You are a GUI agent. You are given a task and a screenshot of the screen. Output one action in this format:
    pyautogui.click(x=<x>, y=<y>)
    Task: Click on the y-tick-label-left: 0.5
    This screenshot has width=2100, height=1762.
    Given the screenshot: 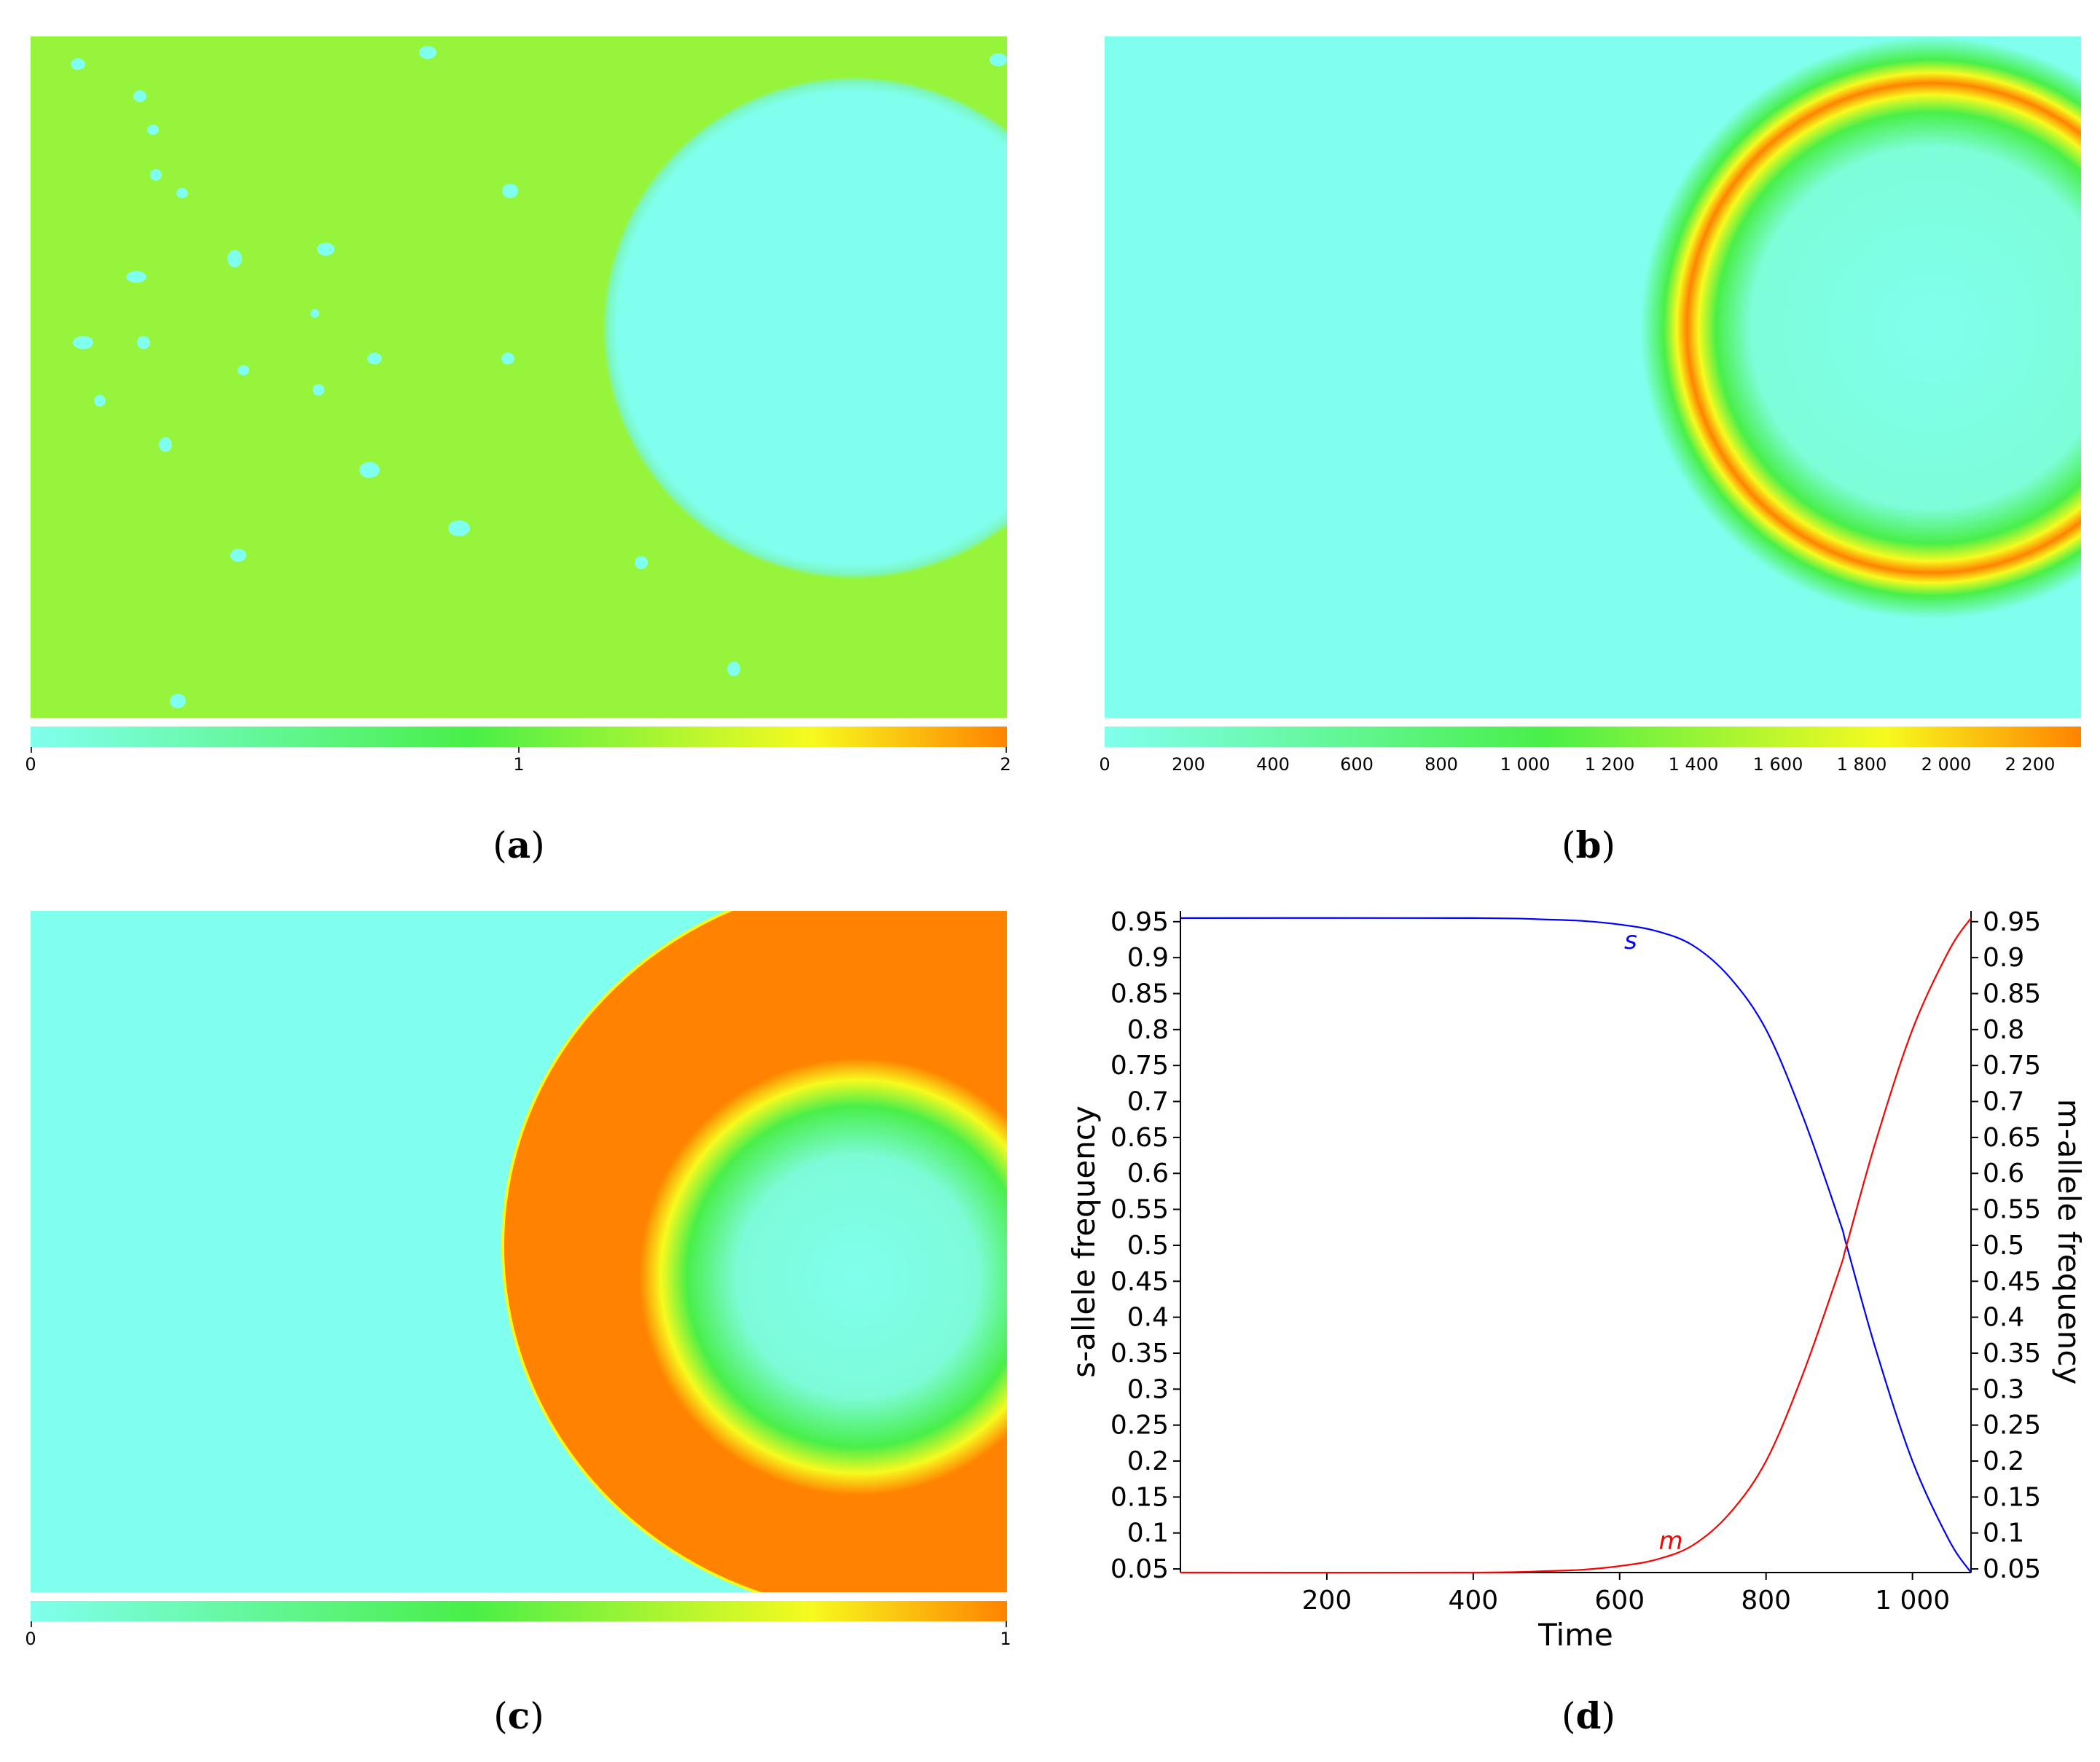 What is the action you would take?
    pyautogui.click(x=1148, y=1246)
    